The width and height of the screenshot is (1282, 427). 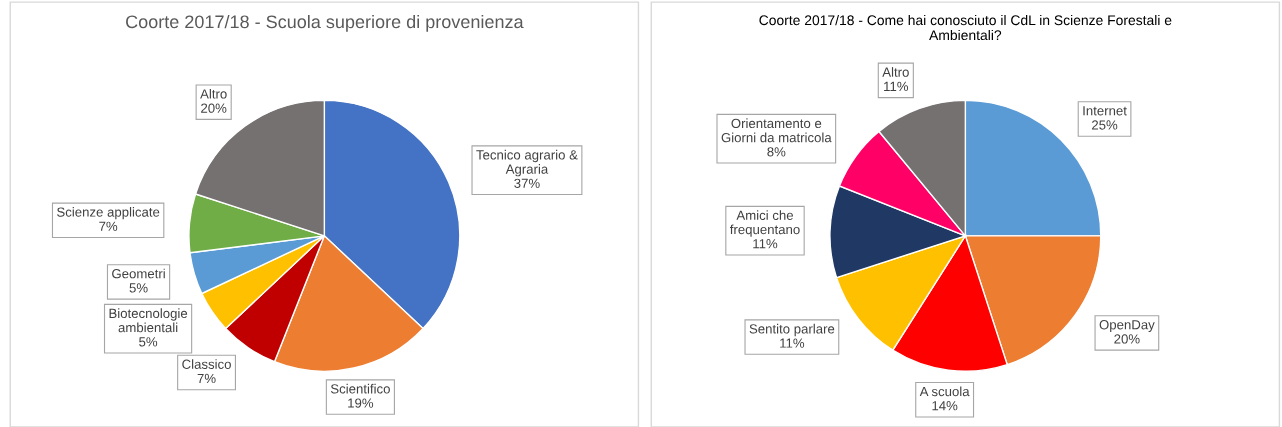 I want to click on slice-label: Tecnico agrario & Agraria, so click(x=527, y=163).